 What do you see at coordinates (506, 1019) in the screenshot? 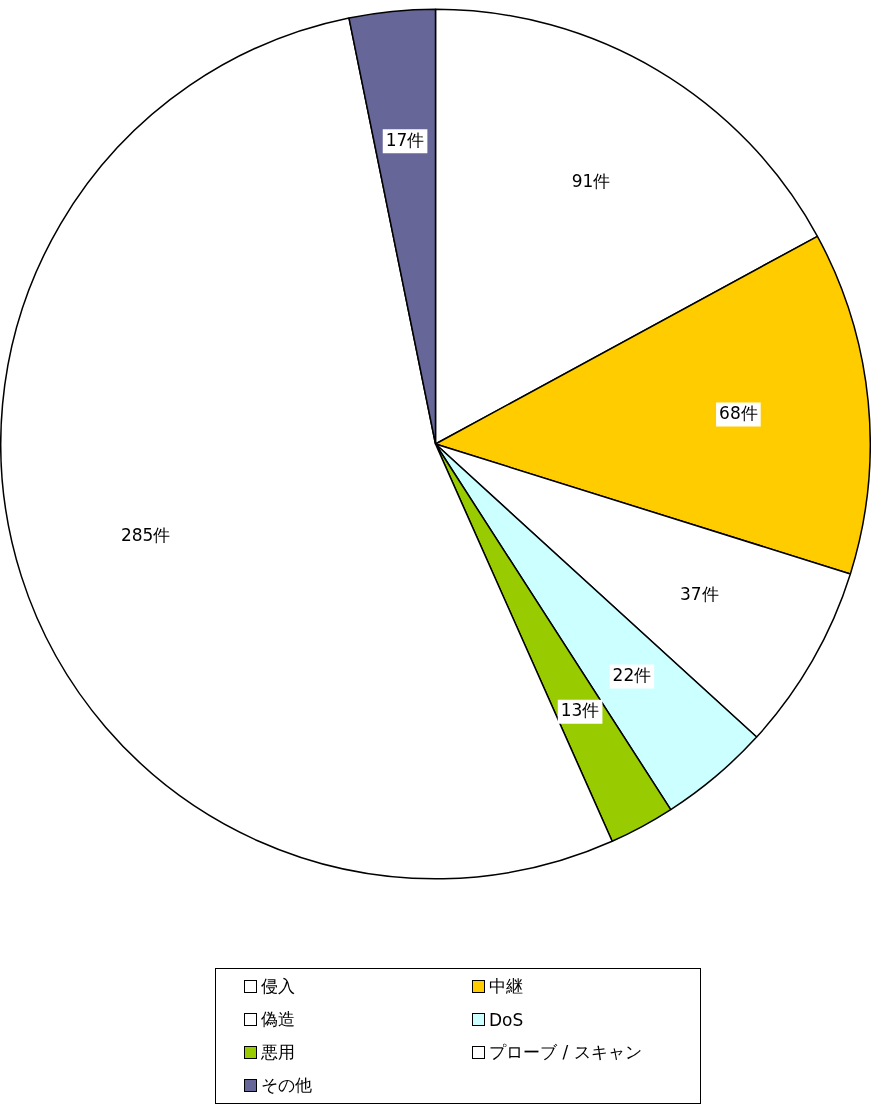
I see `legend-label: DoS` at bounding box center [506, 1019].